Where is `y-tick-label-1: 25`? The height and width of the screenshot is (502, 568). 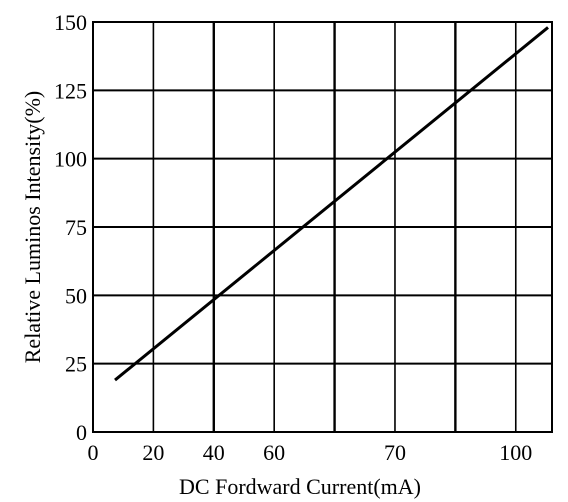
y-tick-label-1: 25 is located at coordinates (76, 364).